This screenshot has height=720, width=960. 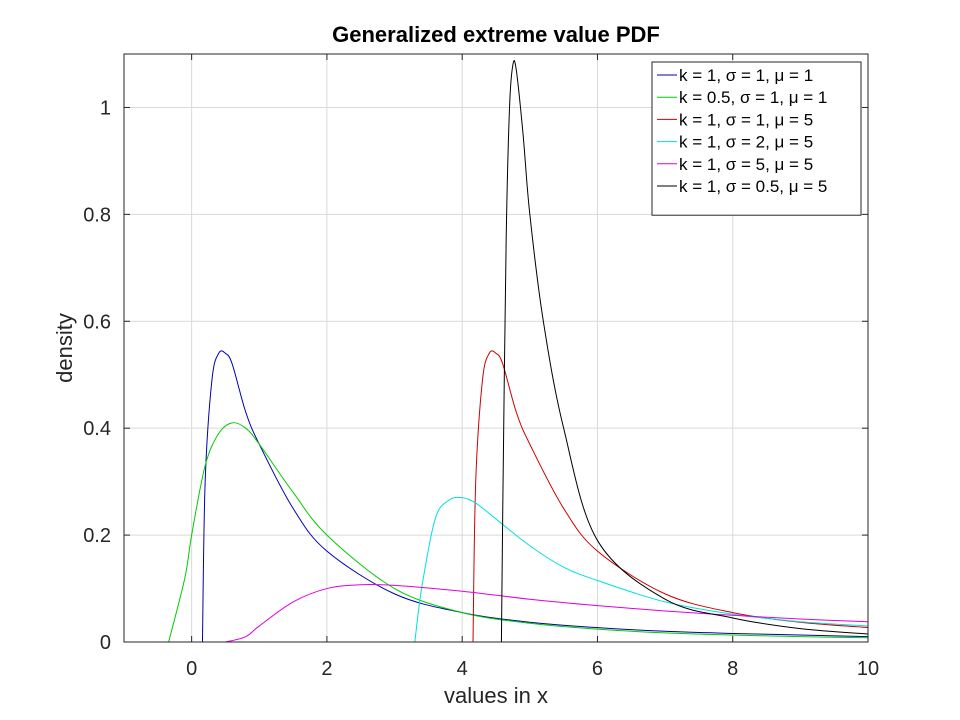 I want to click on y-axis-label: density, so click(x=64, y=348).